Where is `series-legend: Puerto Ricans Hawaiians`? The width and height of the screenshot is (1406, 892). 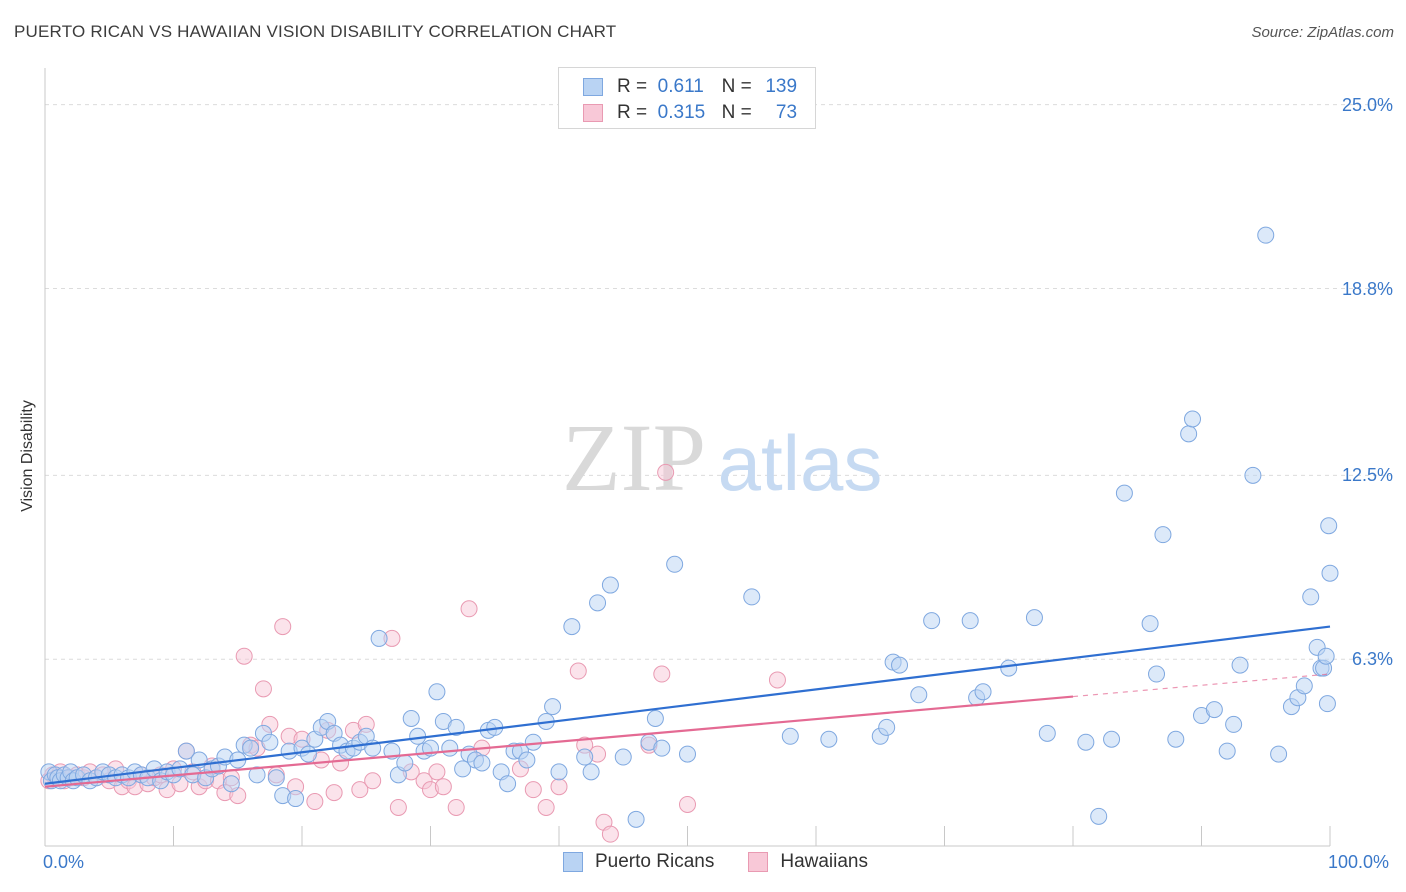
series-legend: Puerto Ricans Hawaiians is located at coordinates (732, 862).